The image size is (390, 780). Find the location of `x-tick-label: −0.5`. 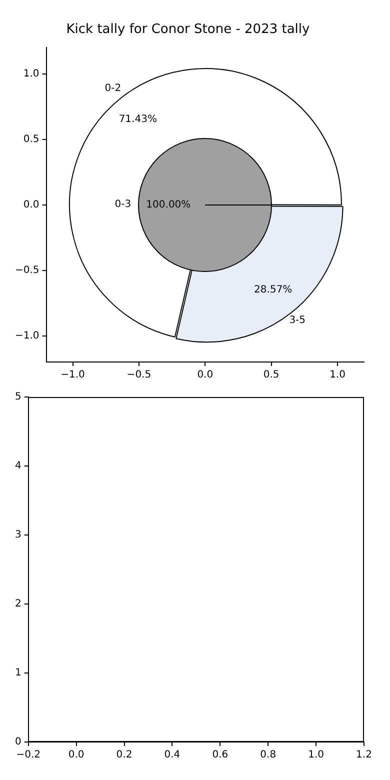

x-tick-label: −0.5 is located at coordinates (139, 375).